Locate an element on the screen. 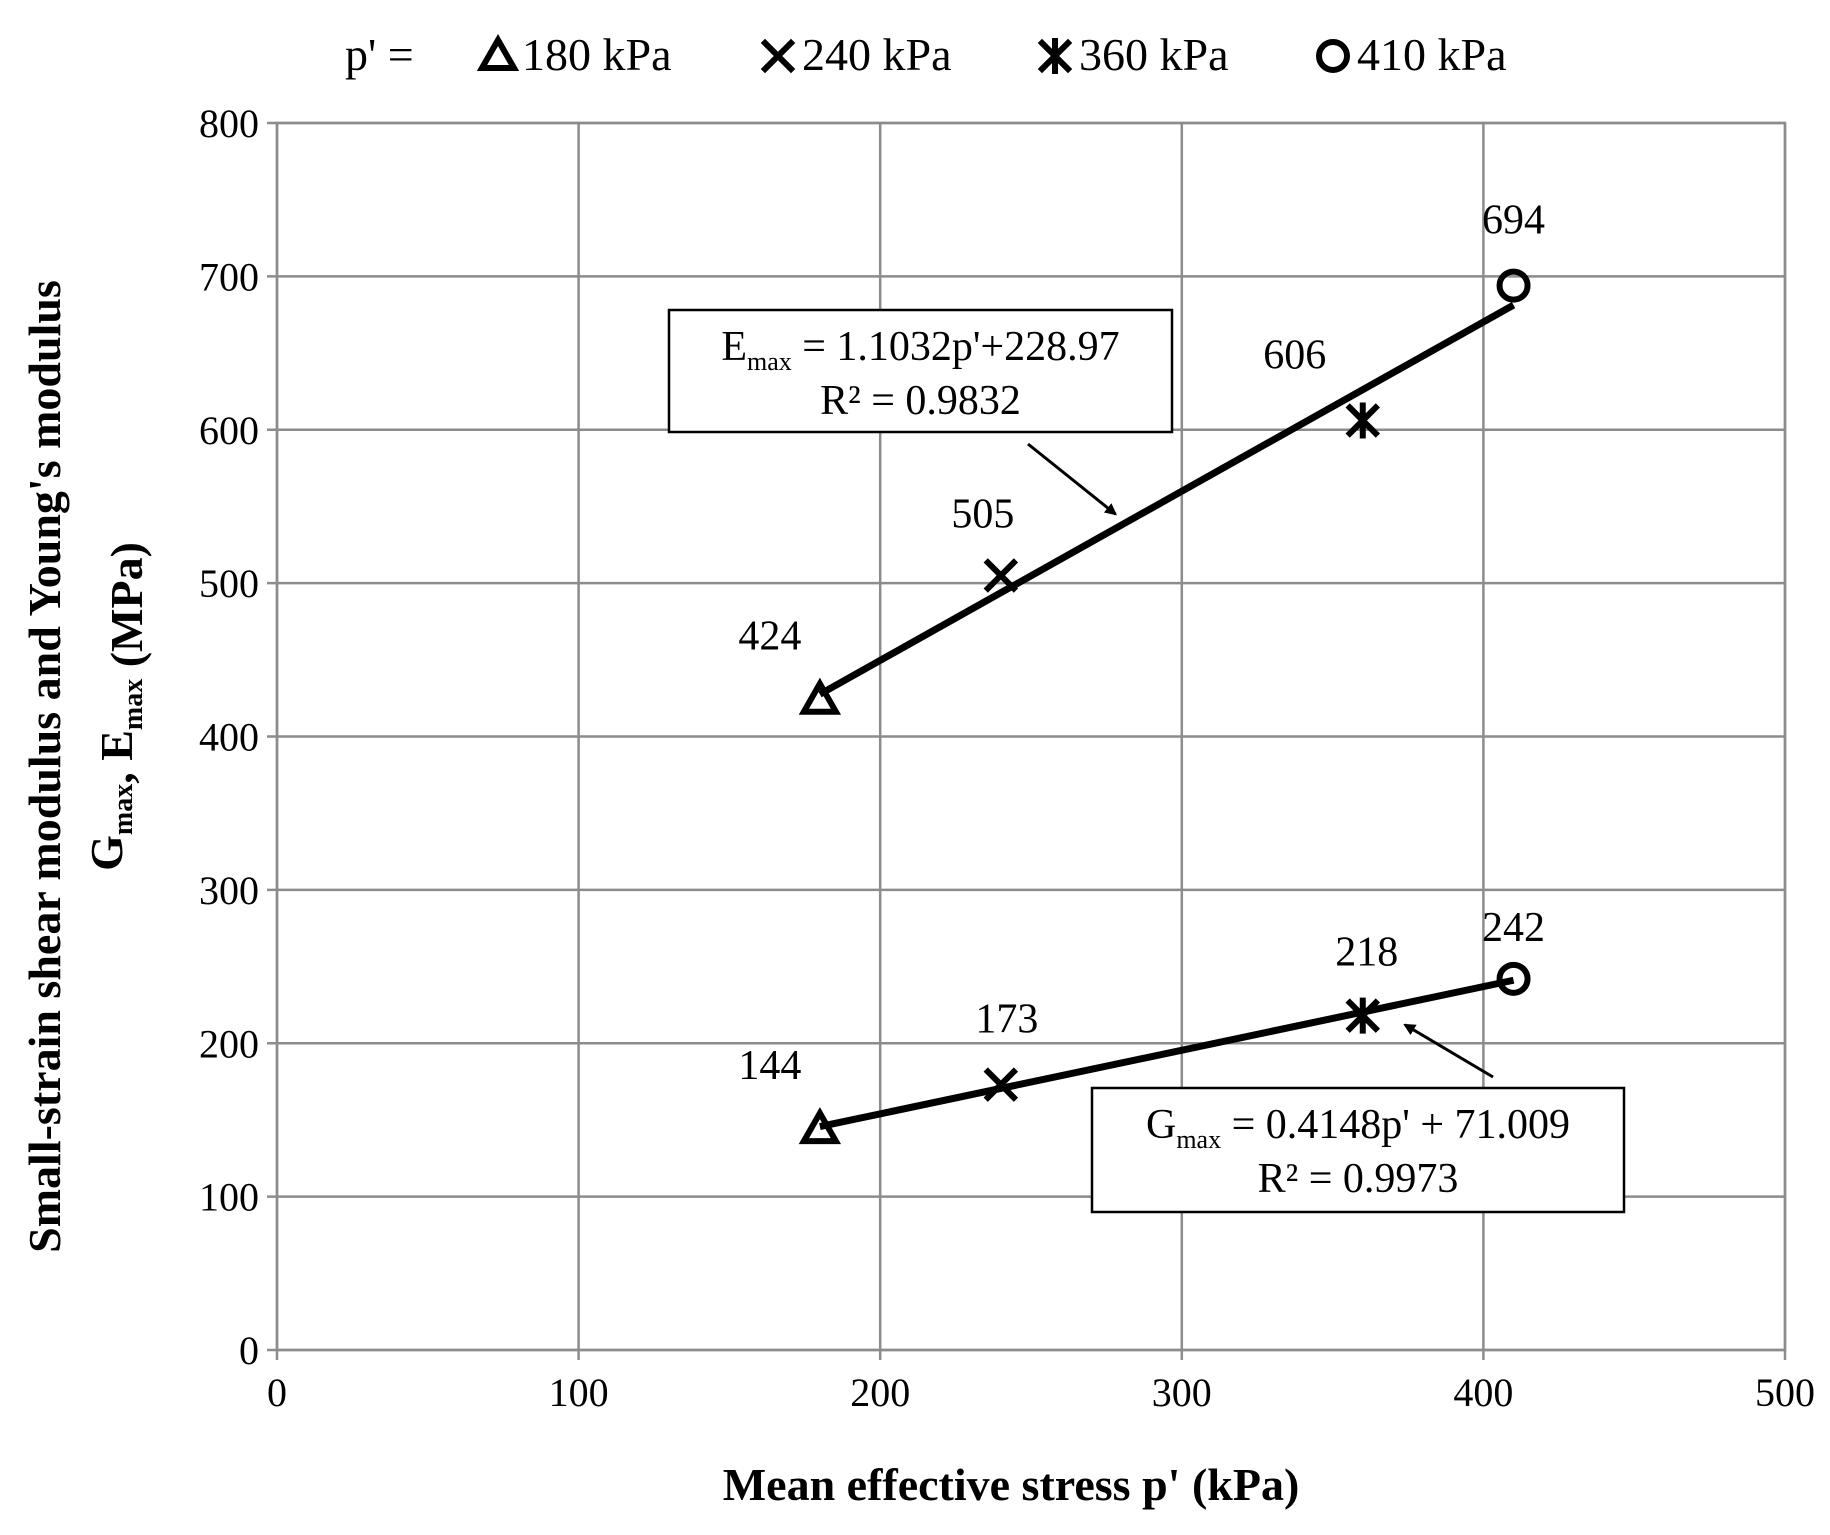 The height and width of the screenshot is (1535, 1830). trendline-gmax is located at coordinates (1167, 1053).